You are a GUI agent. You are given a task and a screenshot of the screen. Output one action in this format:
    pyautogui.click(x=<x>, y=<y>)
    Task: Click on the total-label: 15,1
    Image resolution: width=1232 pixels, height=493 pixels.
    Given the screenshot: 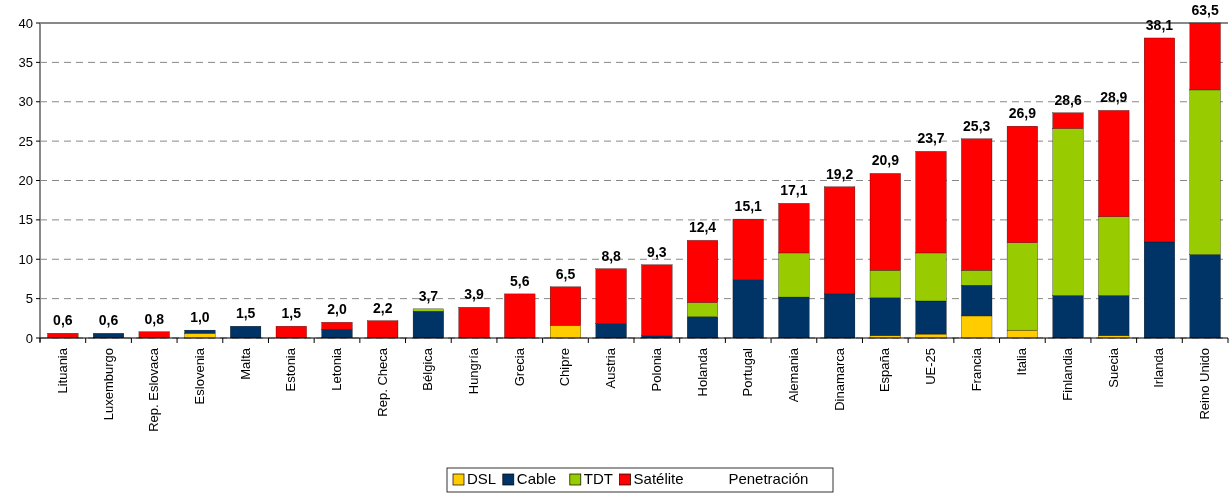 What is the action you would take?
    pyautogui.click(x=748, y=206)
    